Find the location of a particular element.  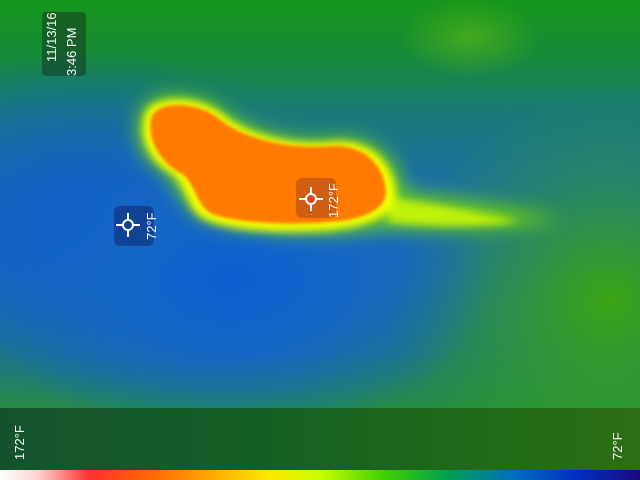

scale-min-label: 72°F is located at coordinates (617, 446).